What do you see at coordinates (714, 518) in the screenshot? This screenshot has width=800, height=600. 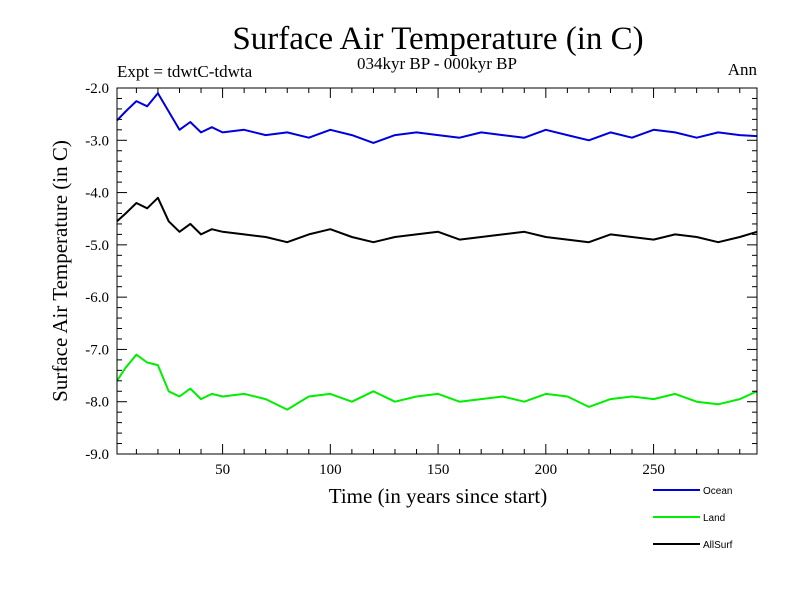 I see `legend-label-land: Land` at bounding box center [714, 518].